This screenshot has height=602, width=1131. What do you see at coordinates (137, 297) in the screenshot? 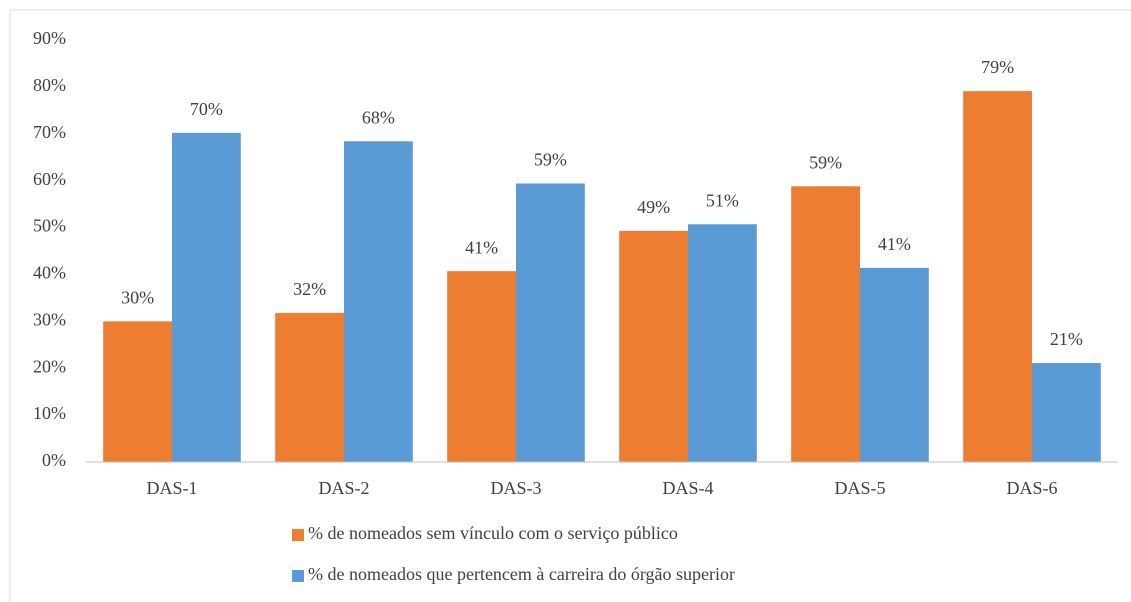
I see `value-label: 30%` at bounding box center [137, 297].